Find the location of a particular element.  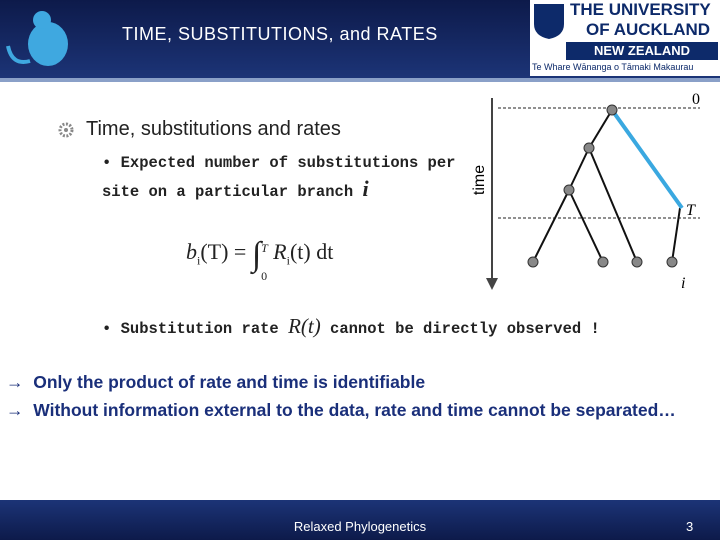

tree-diagram: time 0 T i is located at coordinates (585, 191).